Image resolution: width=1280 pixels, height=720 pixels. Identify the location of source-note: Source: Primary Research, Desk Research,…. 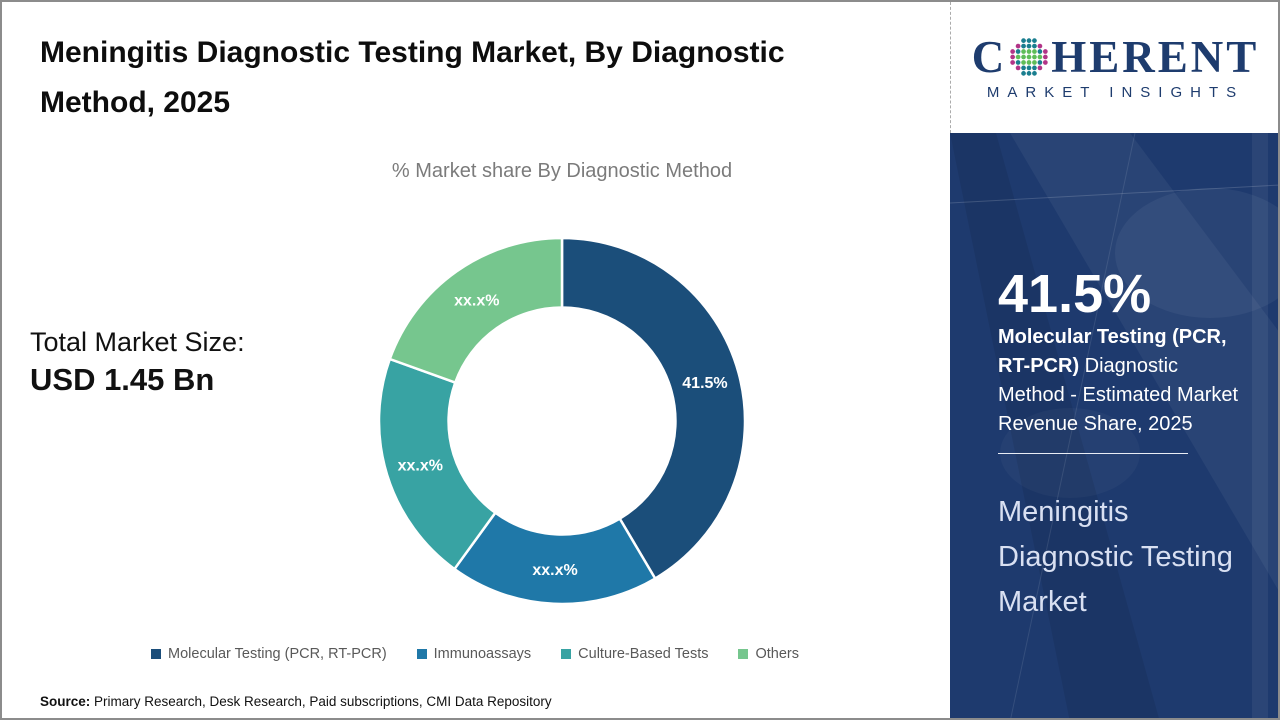
(296, 701).